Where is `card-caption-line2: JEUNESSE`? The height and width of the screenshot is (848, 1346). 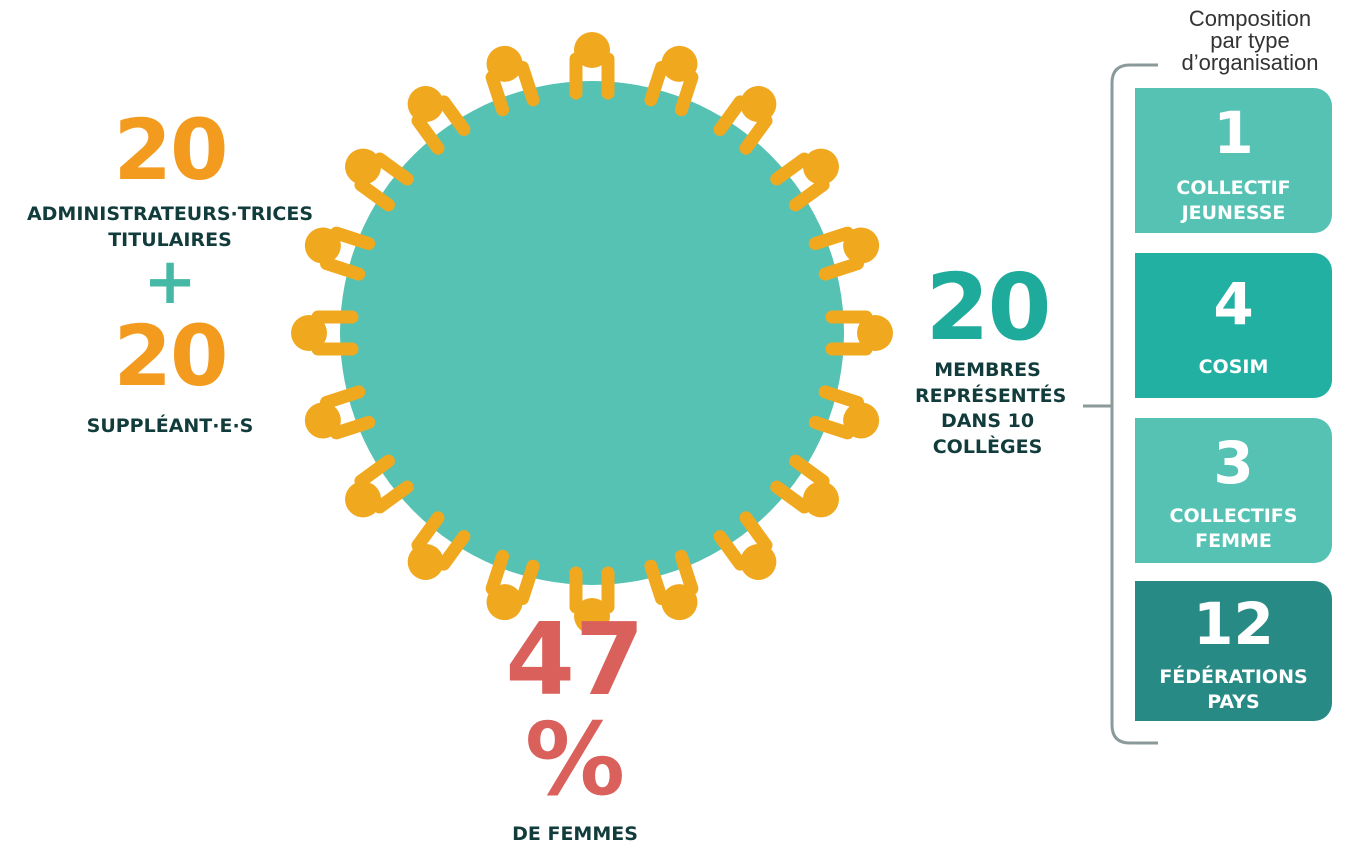 card-caption-line2: JEUNESSE is located at coordinates (1233, 212).